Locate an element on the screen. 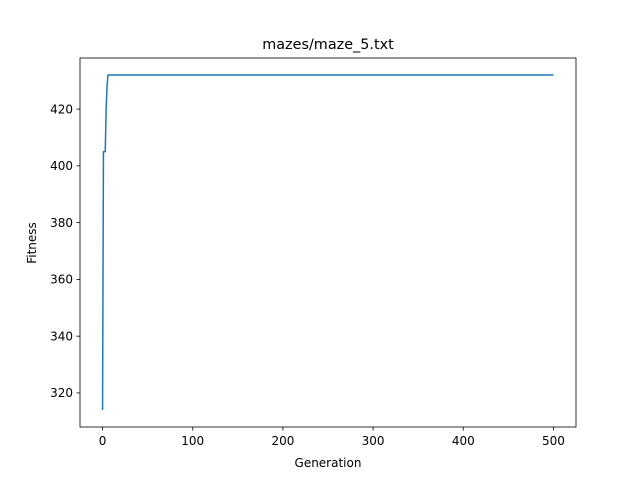  y-tick-label: 340 is located at coordinates (61, 336).